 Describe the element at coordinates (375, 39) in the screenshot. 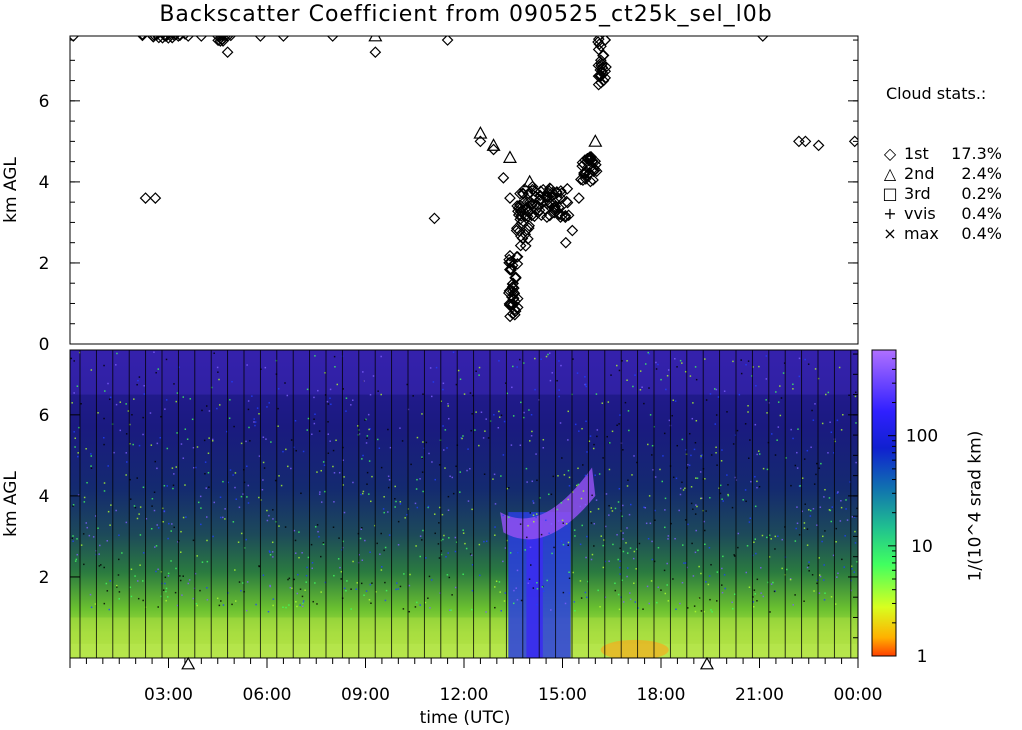

I see `cloud-2nd-marker` at that location.